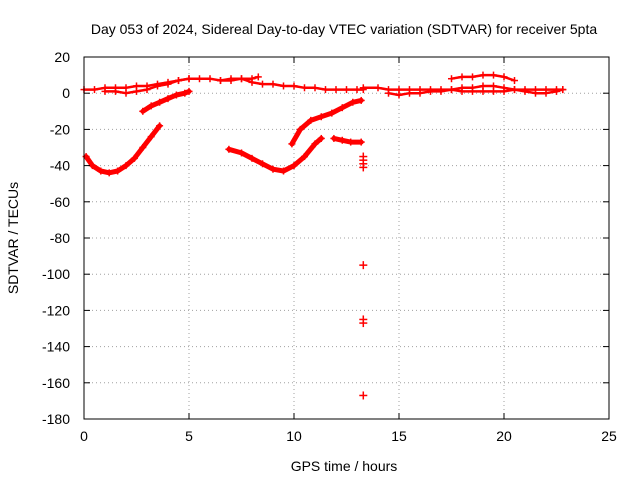 The height and width of the screenshot is (480, 640). Describe the element at coordinates (62, 57) in the screenshot. I see `y-tick-label: 20` at that location.